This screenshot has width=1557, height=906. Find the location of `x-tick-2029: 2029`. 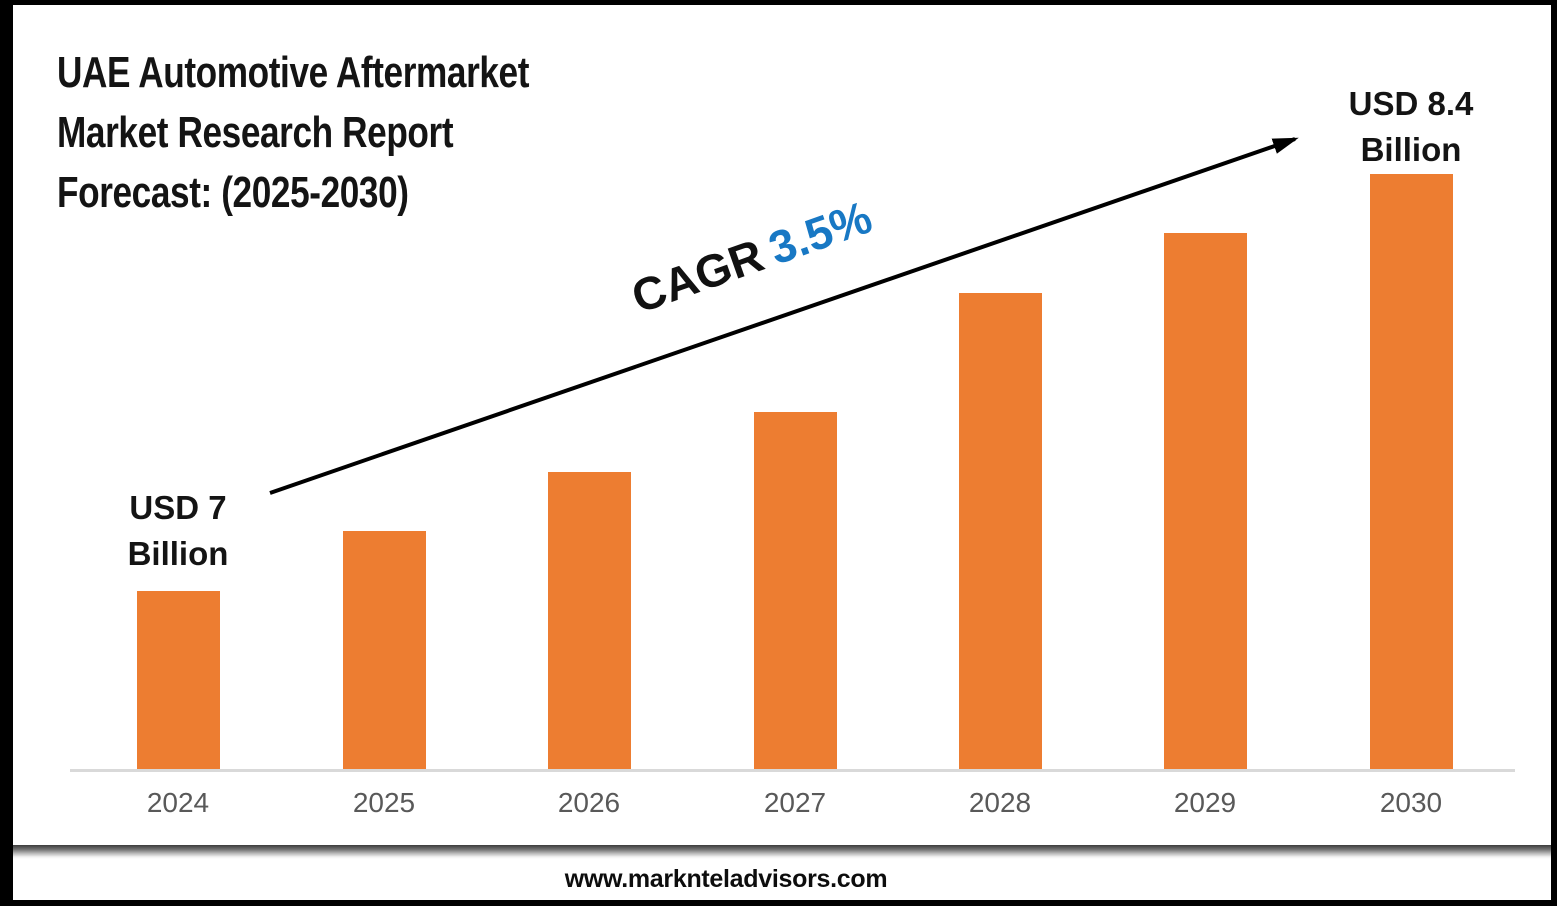

x-tick-2029: 2029 is located at coordinates (1205, 802).